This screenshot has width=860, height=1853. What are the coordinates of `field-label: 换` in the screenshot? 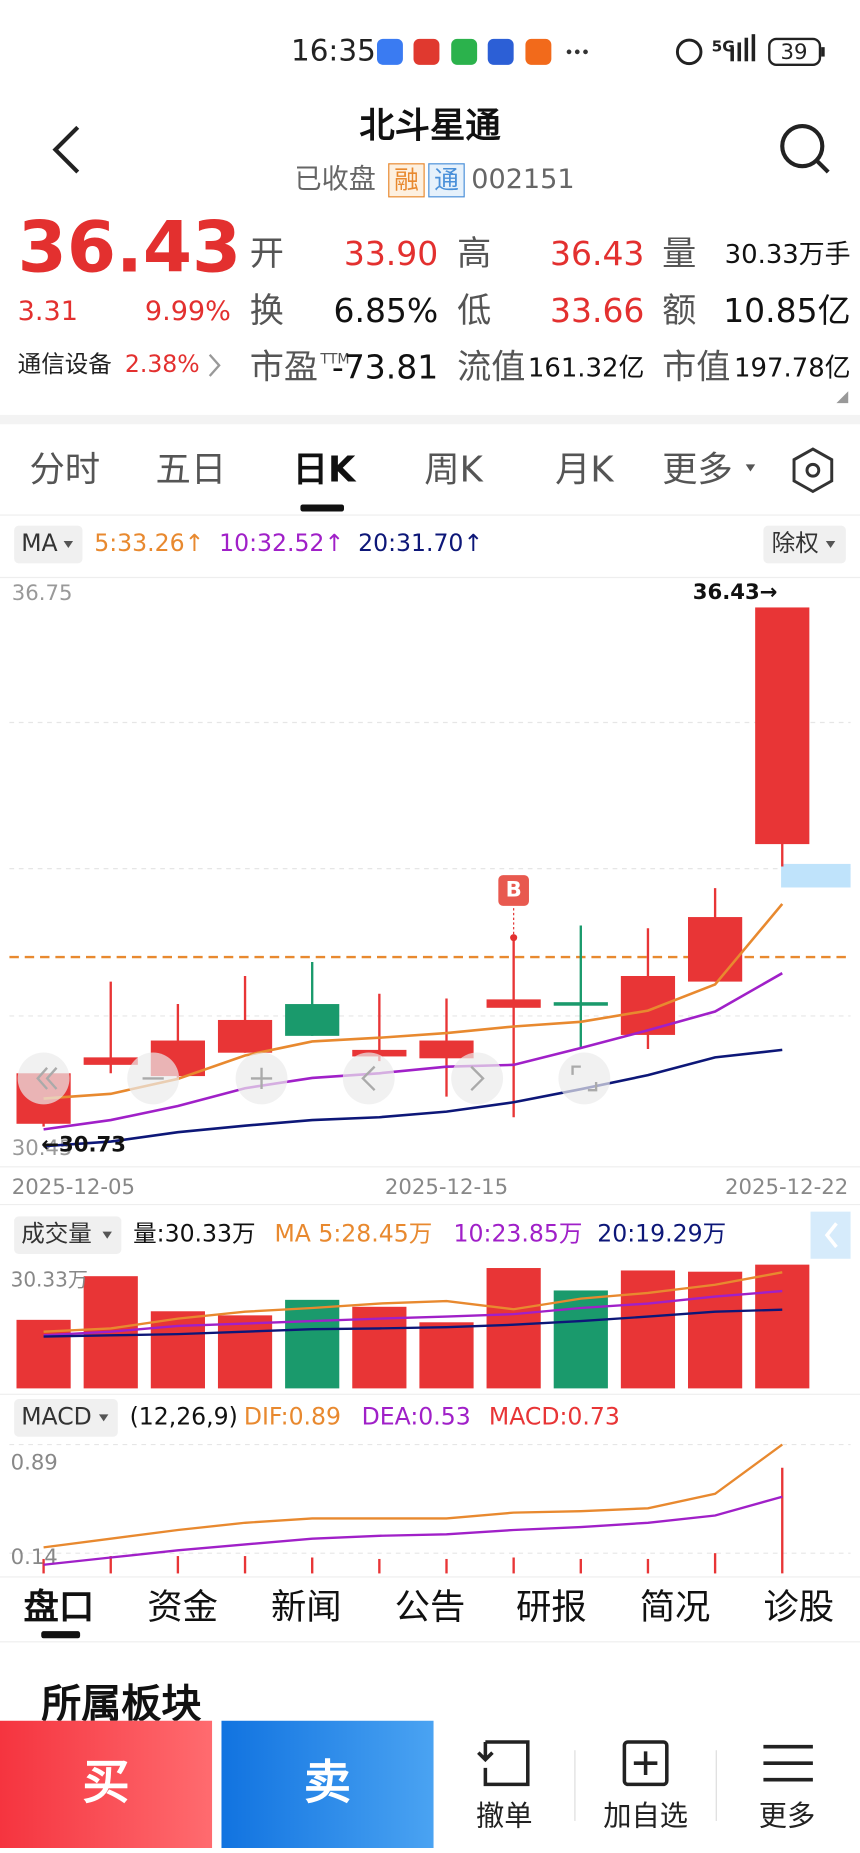 It's located at (267, 311).